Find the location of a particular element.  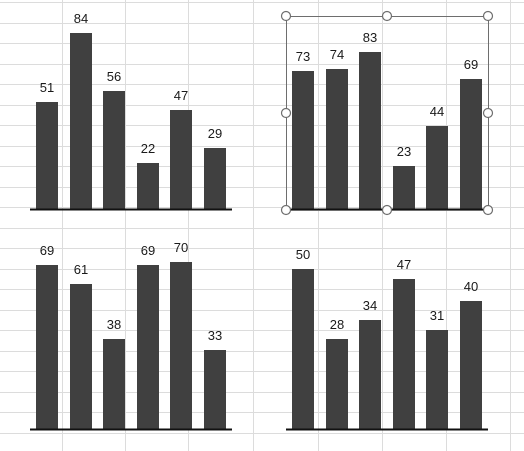

resize-handle-bottom-left is located at coordinates (286, 210).